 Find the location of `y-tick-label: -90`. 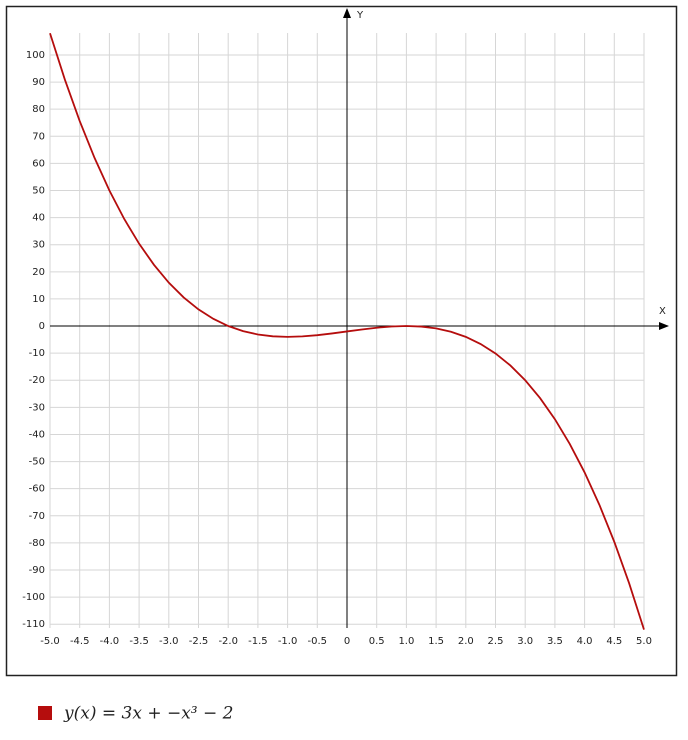

y-tick-label: -90 is located at coordinates (37, 570).